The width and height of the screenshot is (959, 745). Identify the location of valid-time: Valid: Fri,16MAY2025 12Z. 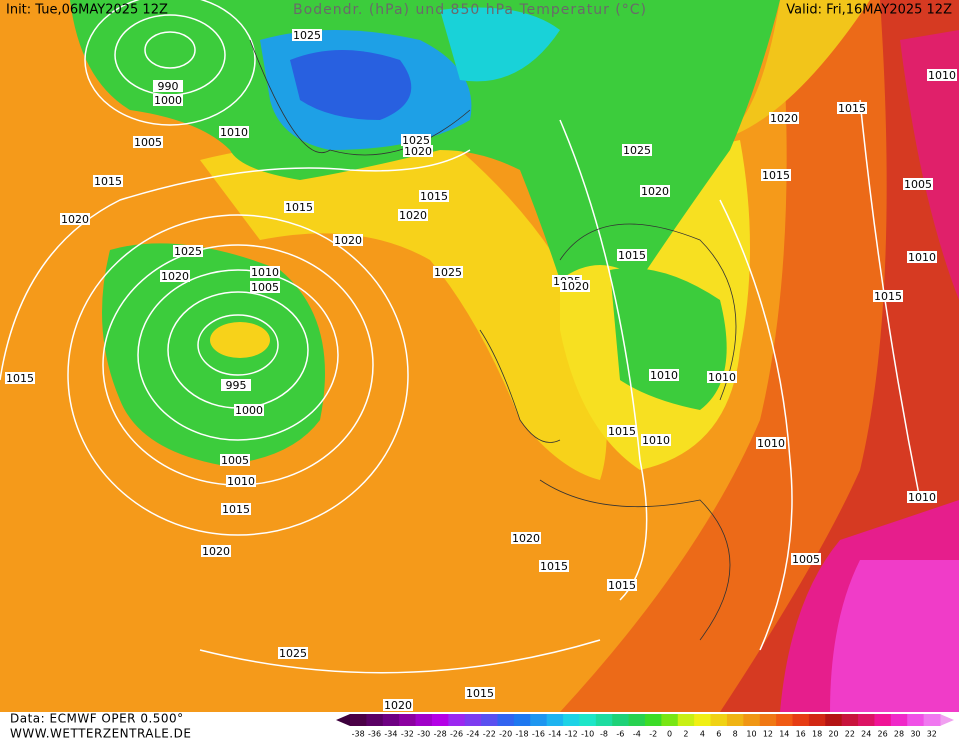
(869, 10).